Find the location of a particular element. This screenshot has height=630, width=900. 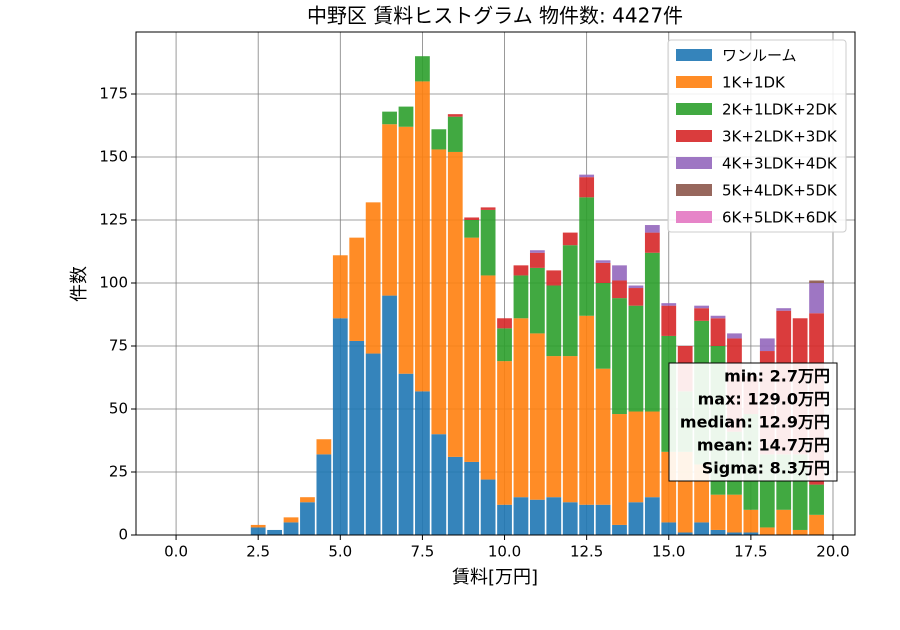

y-tick-label: 50 is located at coordinates (118, 408).